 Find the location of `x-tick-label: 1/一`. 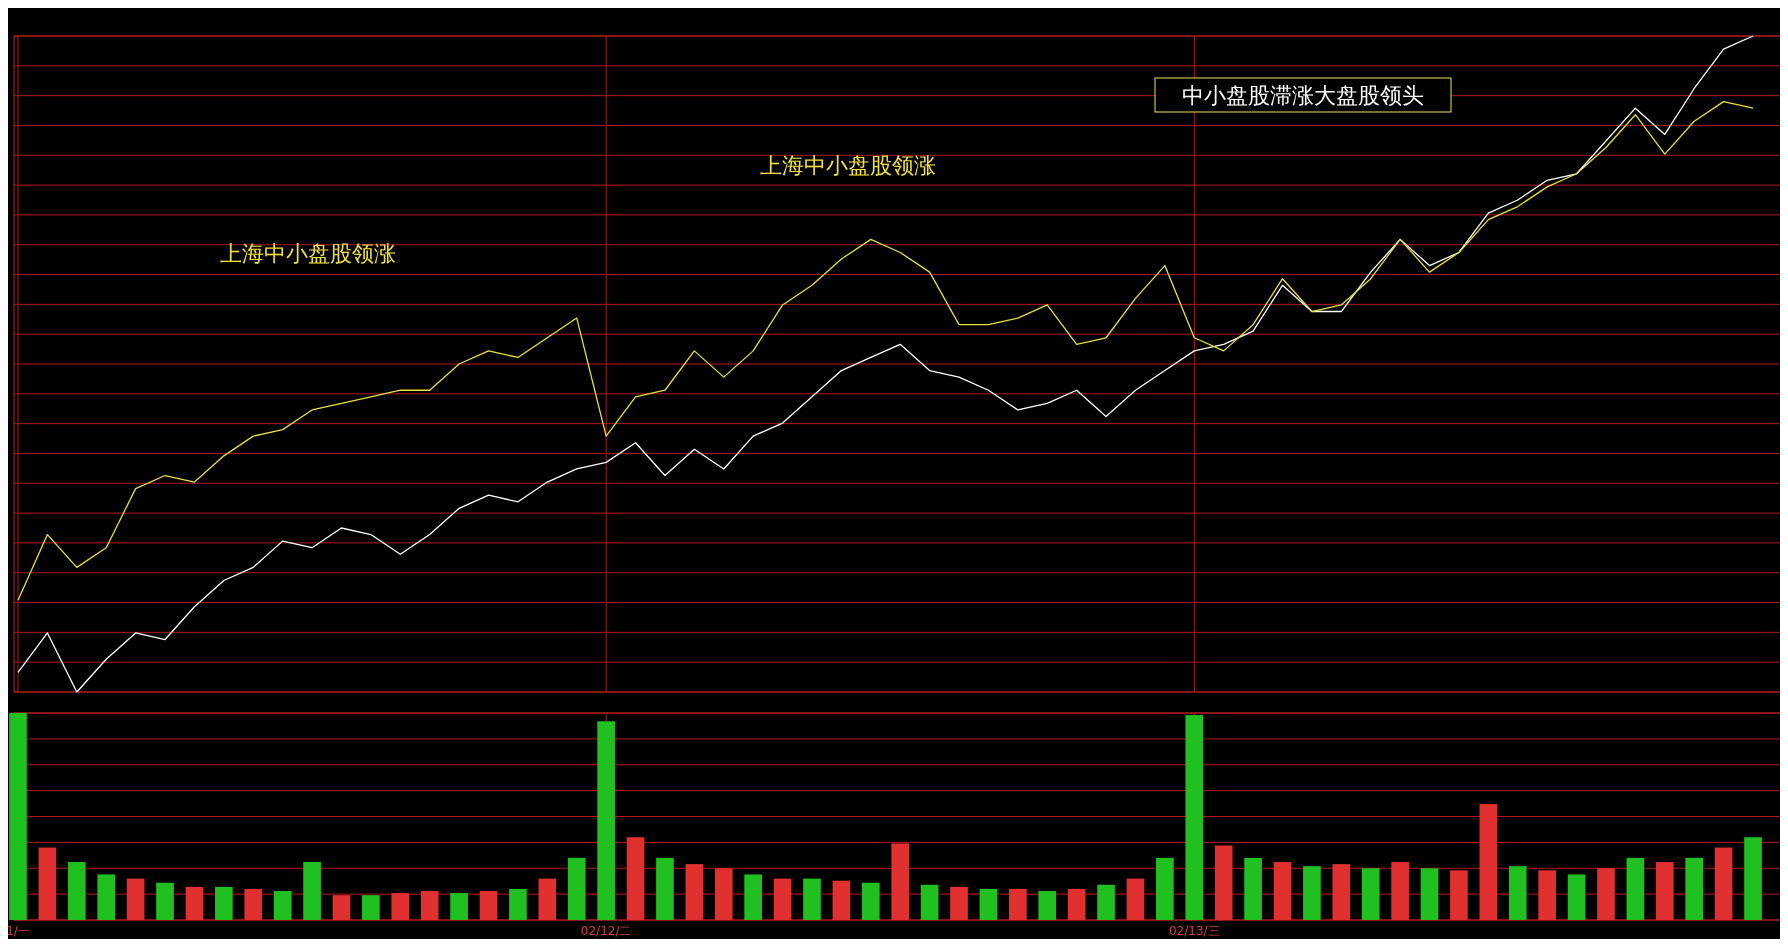

x-tick-label: 1/一 is located at coordinates (18, 931).